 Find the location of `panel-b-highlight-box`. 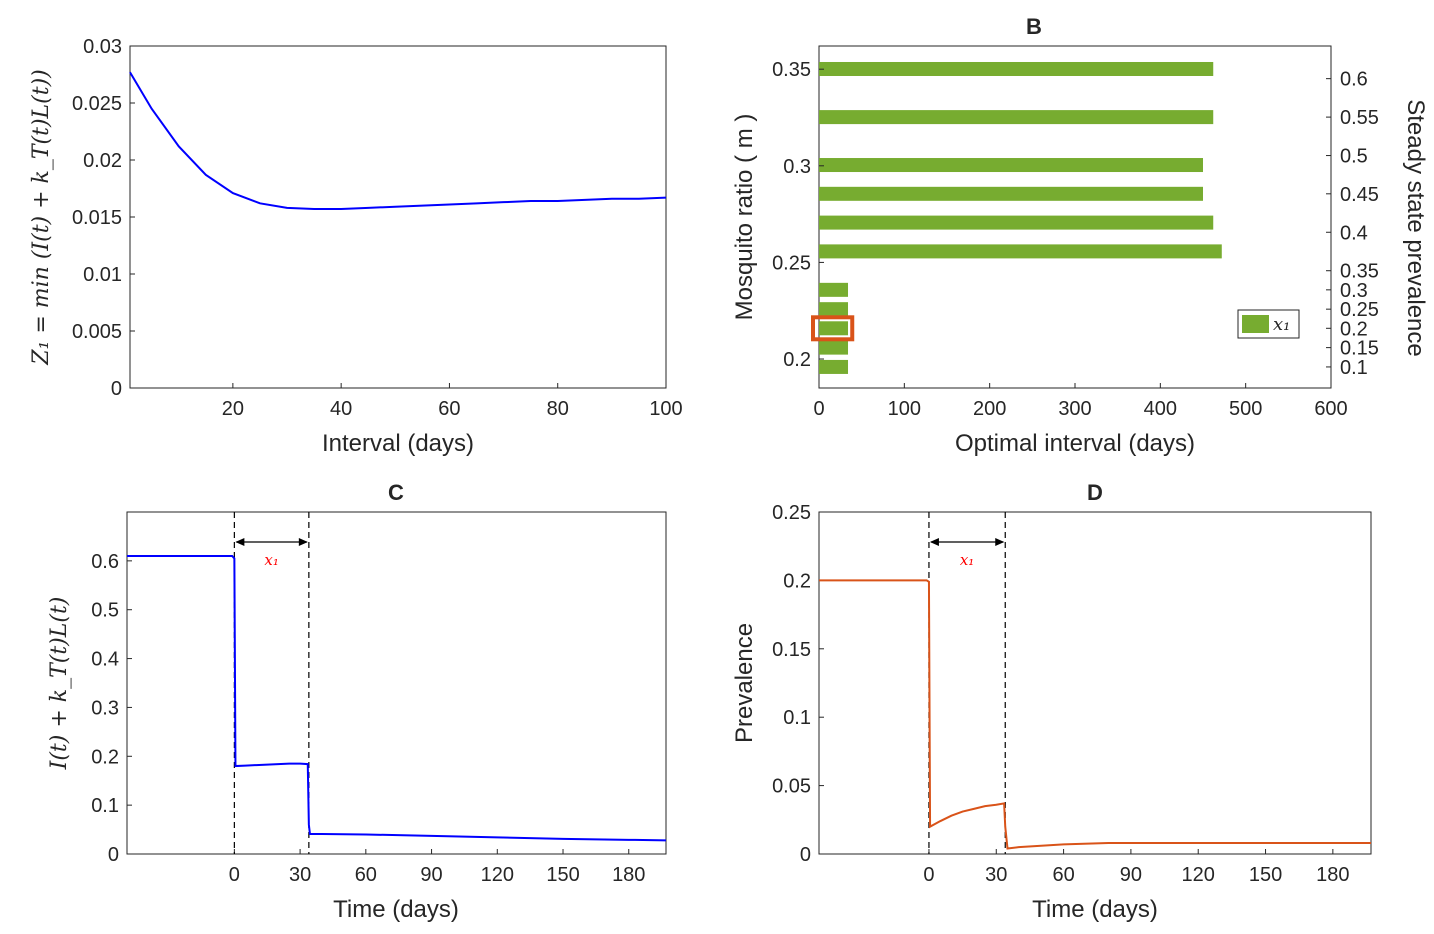

panel-b-highlight-box is located at coordinates (833, 328).